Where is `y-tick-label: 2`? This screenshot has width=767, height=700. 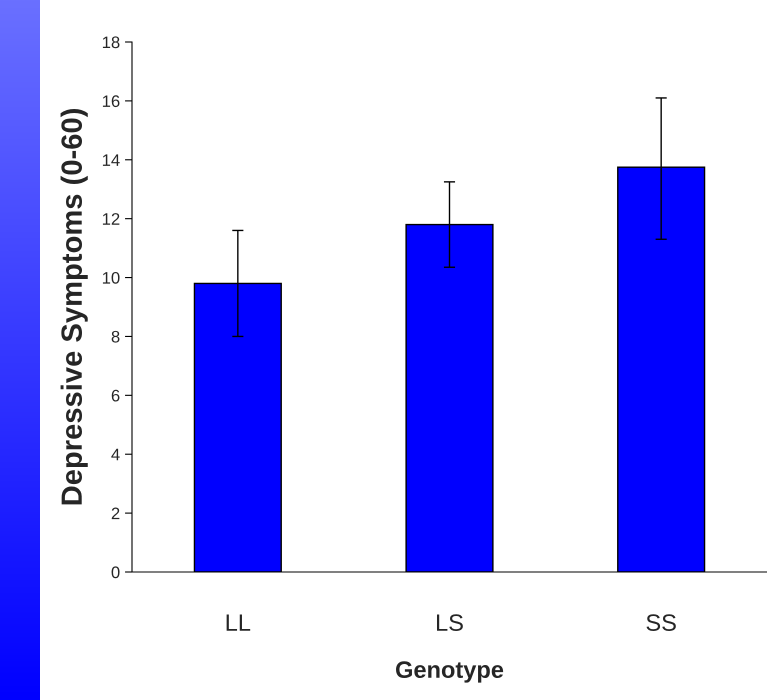
y-tick-label: 2 is located at coordinates (116, 514).